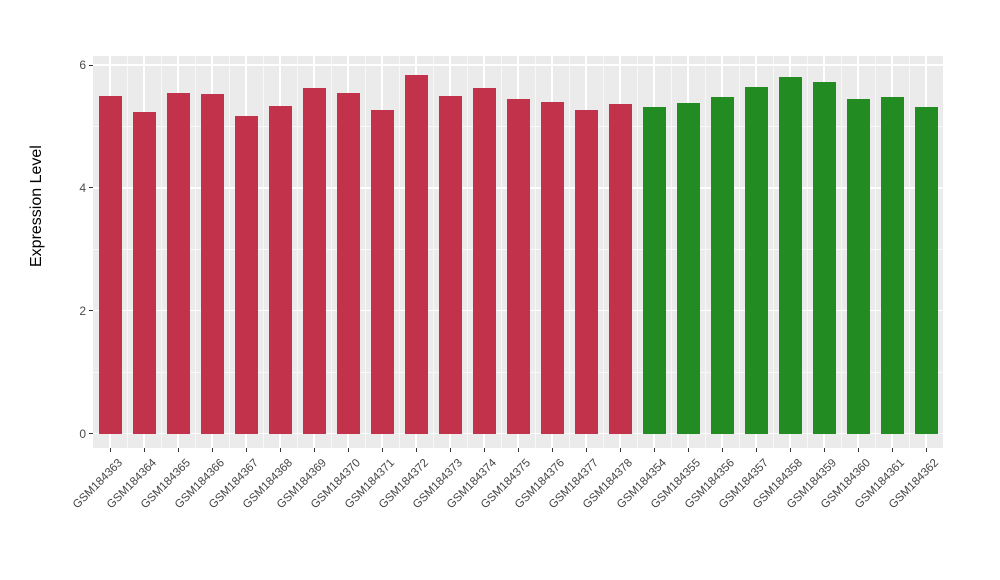 Image resolution: width=1000 pixels, height=580 pixels. What do you see at coordinates (858, 266) in the screenshot?
I see `bar-GSM184360` at bounding box center [858, 266].